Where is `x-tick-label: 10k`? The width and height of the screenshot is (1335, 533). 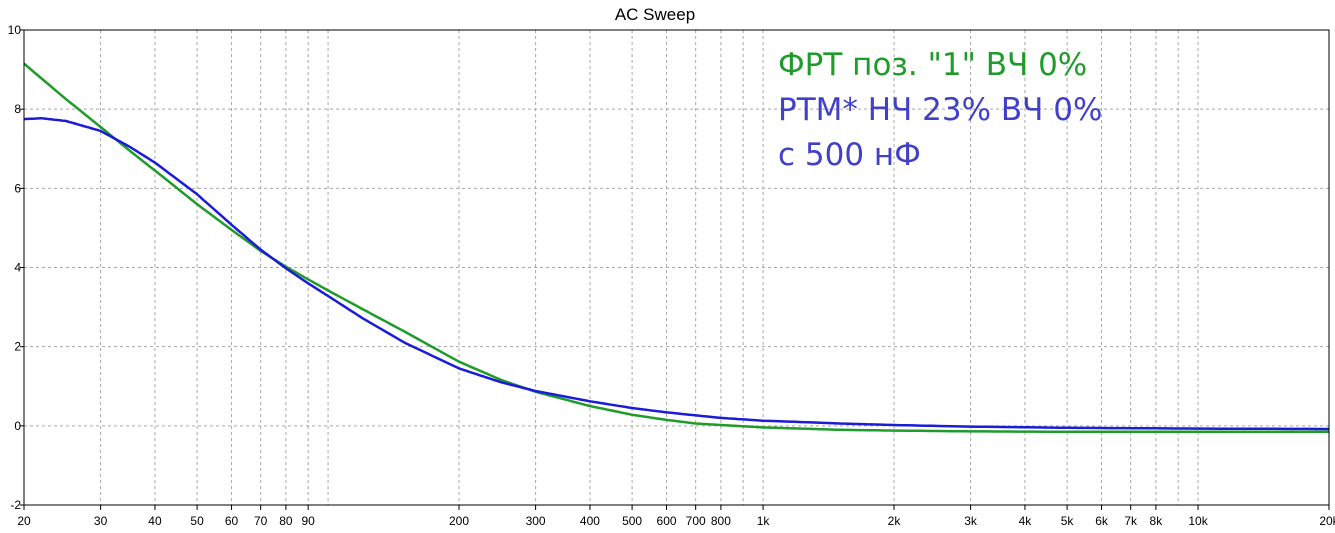 x-tick-label: 10k is located at coordinates (1198, 521).